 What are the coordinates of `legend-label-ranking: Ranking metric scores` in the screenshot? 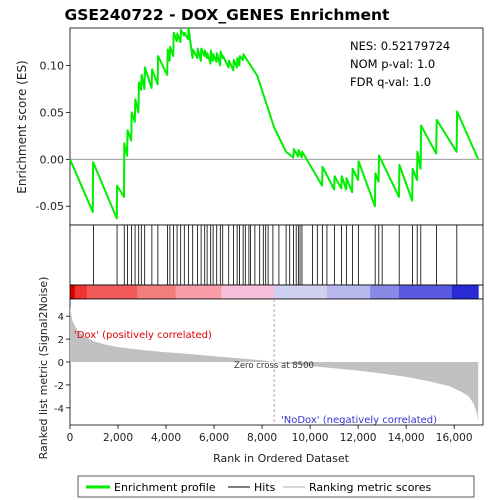 It's located at (370, 487).